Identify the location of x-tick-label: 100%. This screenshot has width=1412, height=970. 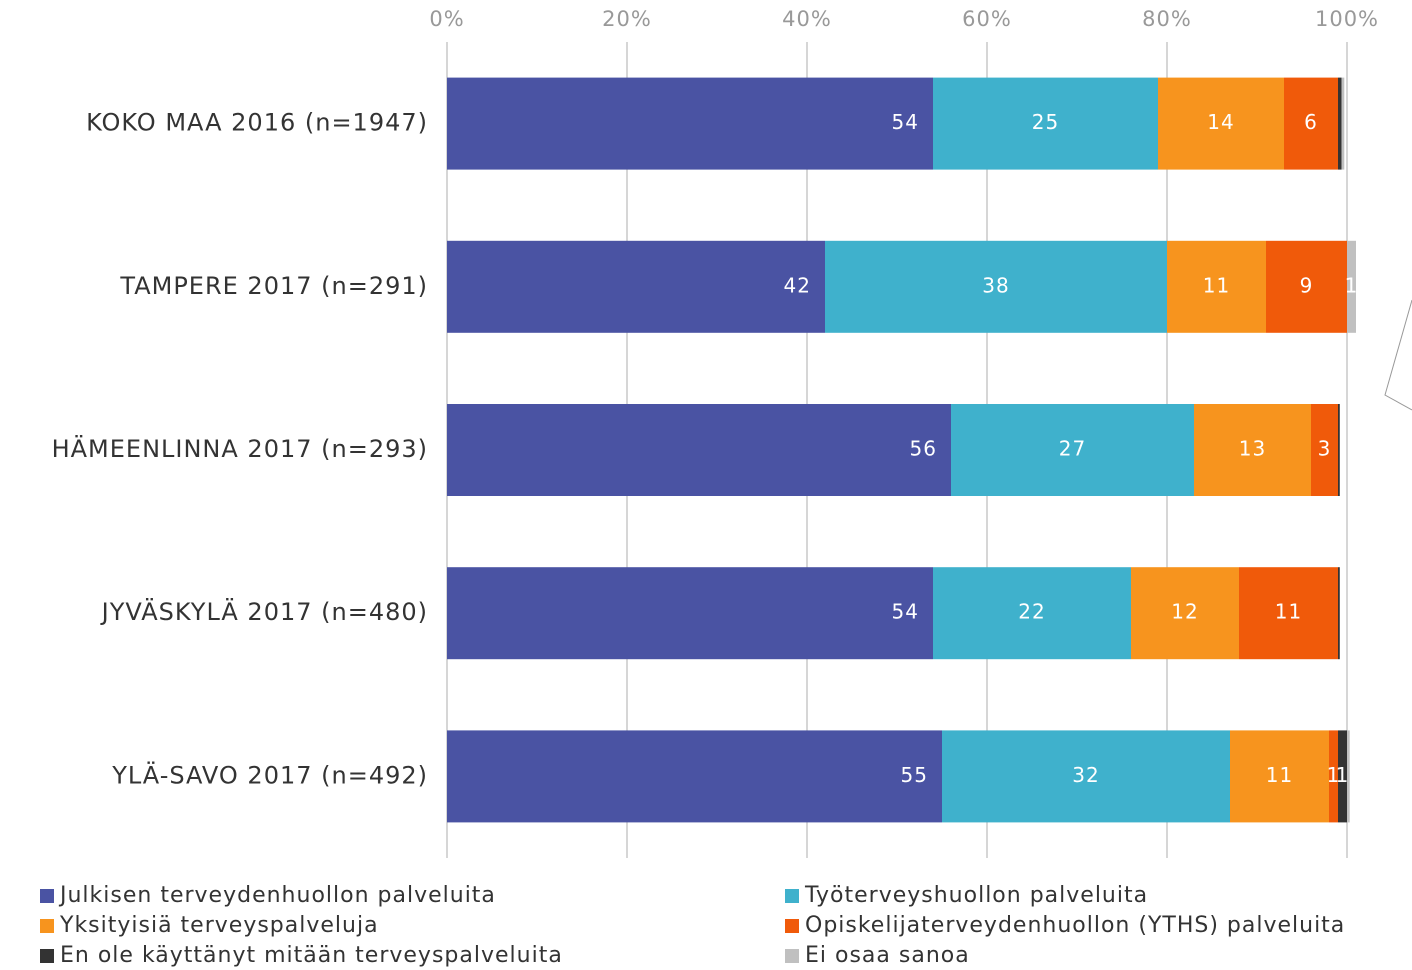
(1347, 19).